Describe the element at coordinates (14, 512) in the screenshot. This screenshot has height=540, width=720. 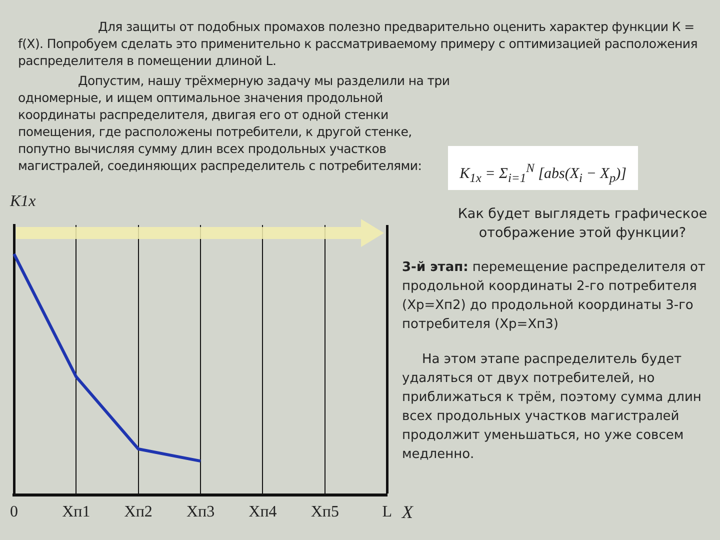
I see `x-tick-label: 0` at that location.